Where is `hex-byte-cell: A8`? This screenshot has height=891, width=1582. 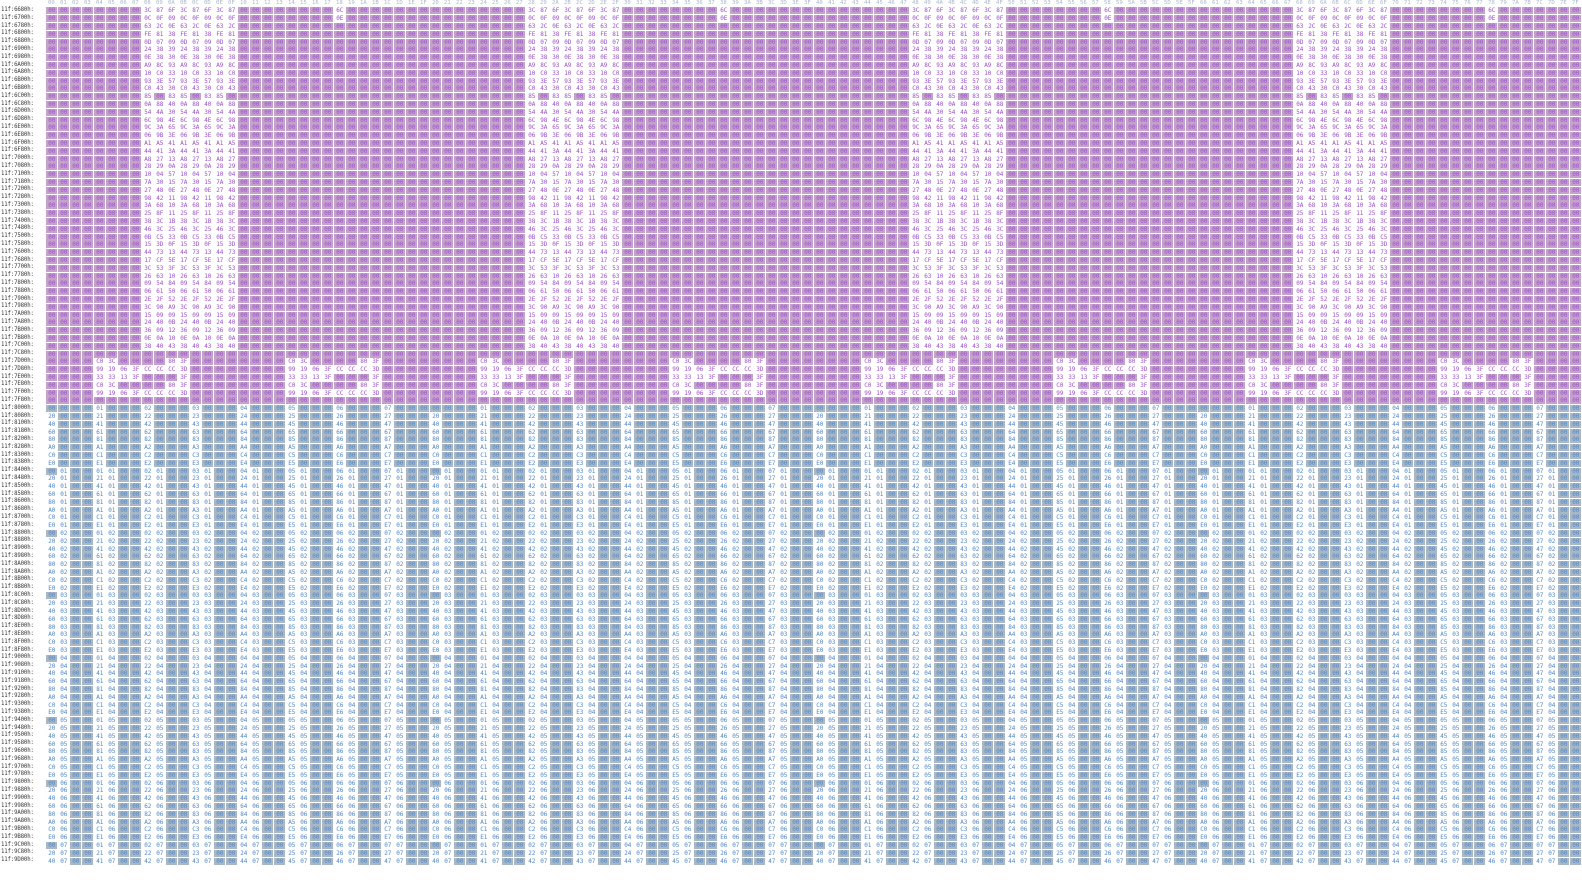
hex-byte-cell: A8 is located at coordinates (1371, 159).